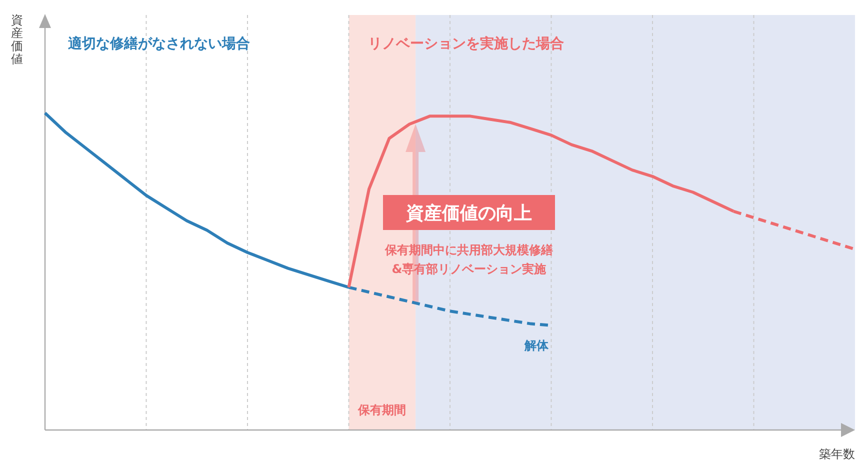  Describe the element at coordinates (17, 39) in the screenshot. I see `y-axis-title: 資産価値` at that location.